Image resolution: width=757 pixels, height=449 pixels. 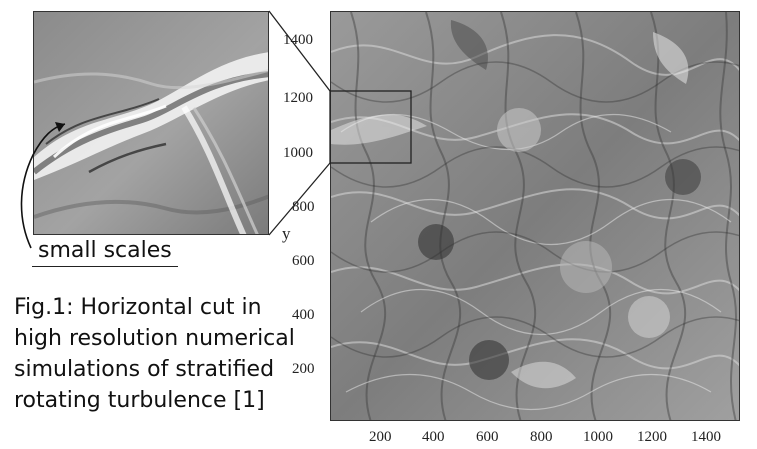 I want to click on x-tick-600: 600, so click(x=487, y=437).